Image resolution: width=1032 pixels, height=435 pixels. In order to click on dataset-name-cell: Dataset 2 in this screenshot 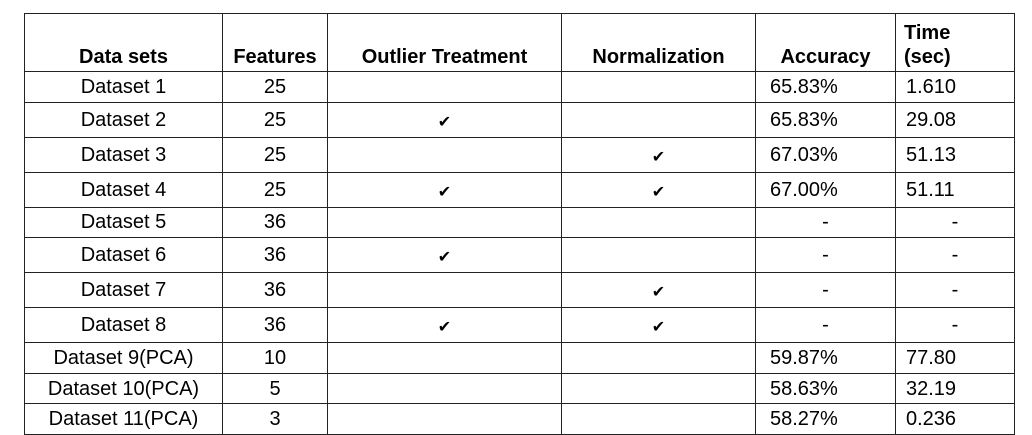, I will do `click(123, 119)`.